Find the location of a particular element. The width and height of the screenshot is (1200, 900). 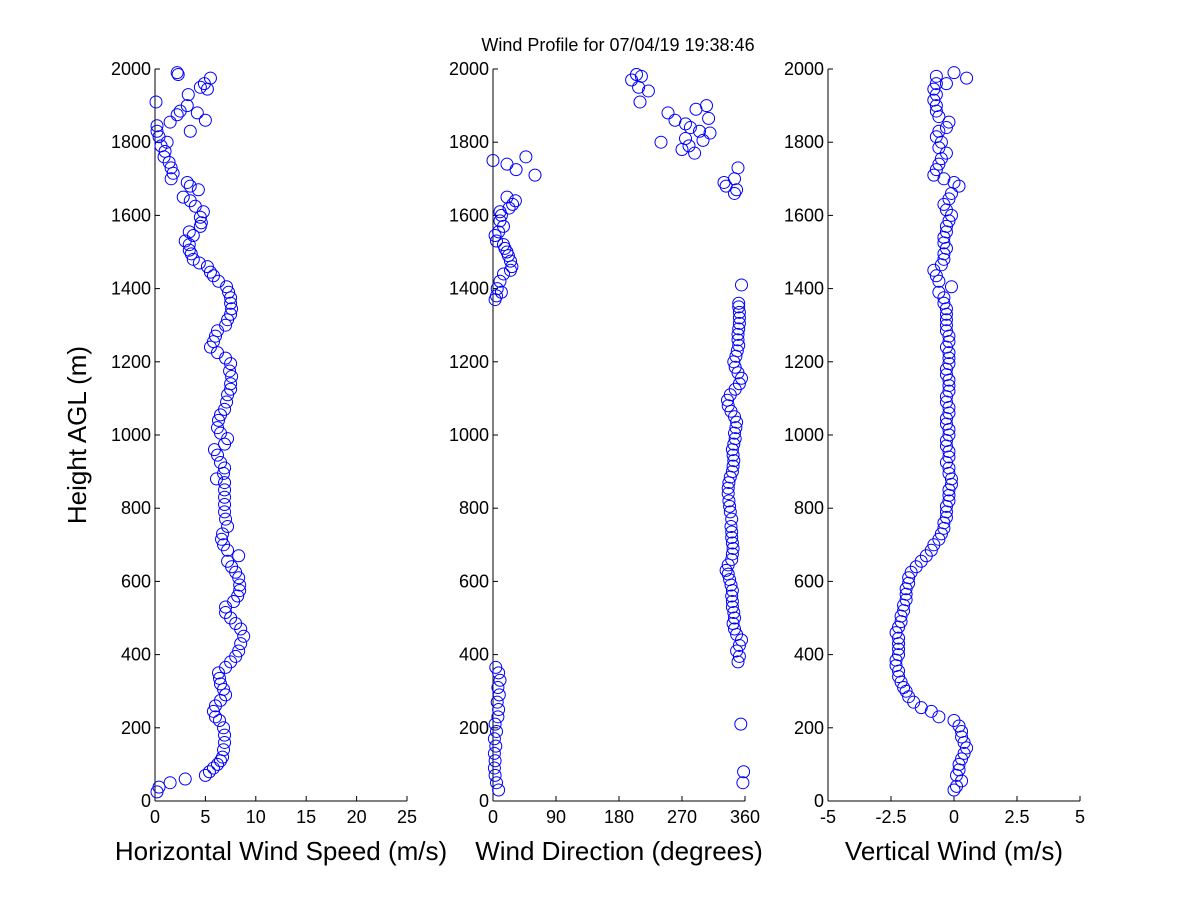

y-tick-label-direction: 1600 is located at coordinates (469, 215).